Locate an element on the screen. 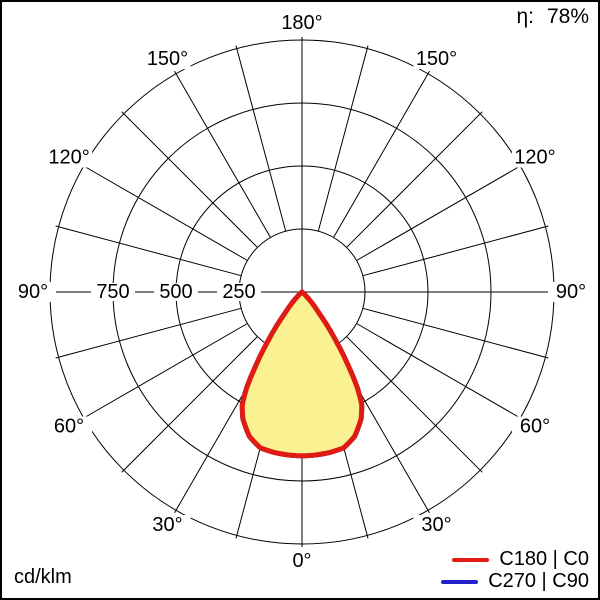  eta-symbol: η: is located at coordinates (525, 16).